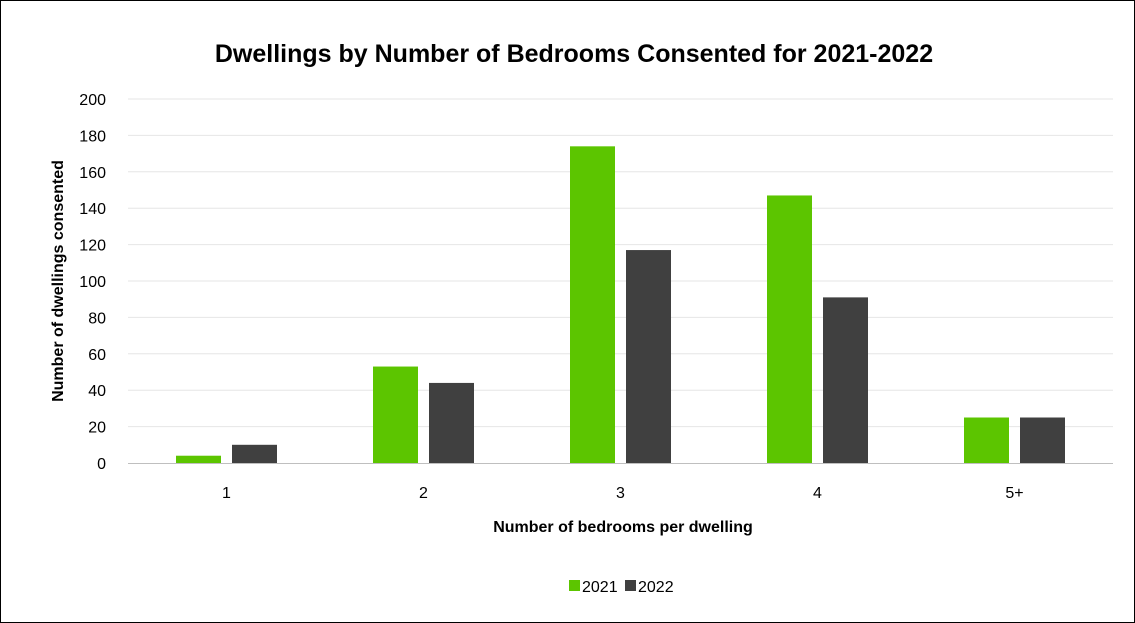 This screenshot has height=623, width=1135. Describe the element at coordinates (1042, 440) in the screenshot. I see `bar-2022-5+` at that location.